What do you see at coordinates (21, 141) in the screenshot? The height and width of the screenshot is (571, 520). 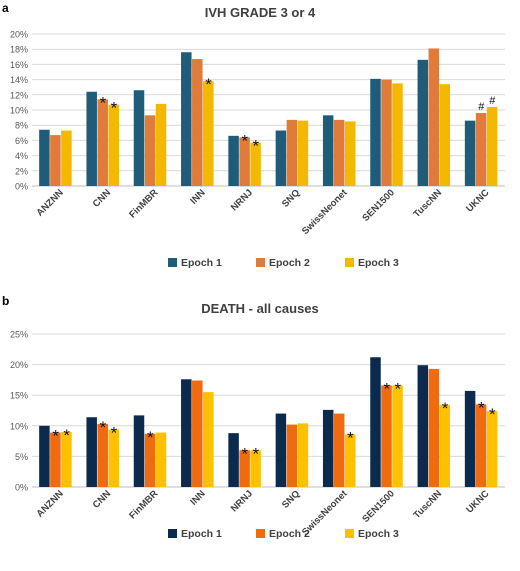 I see `y-tick-label: 6%` at bounding box center [21, 141].